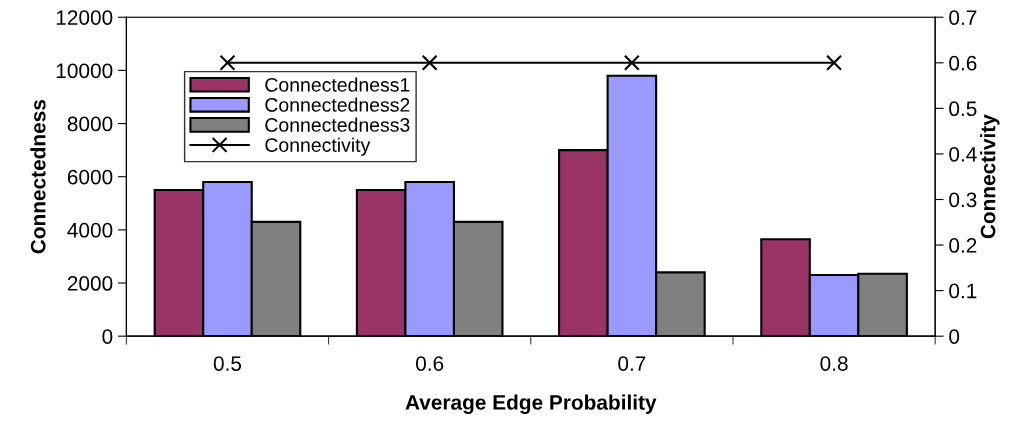  I want to click on y-tick-label: 8000, so click(90, 124).